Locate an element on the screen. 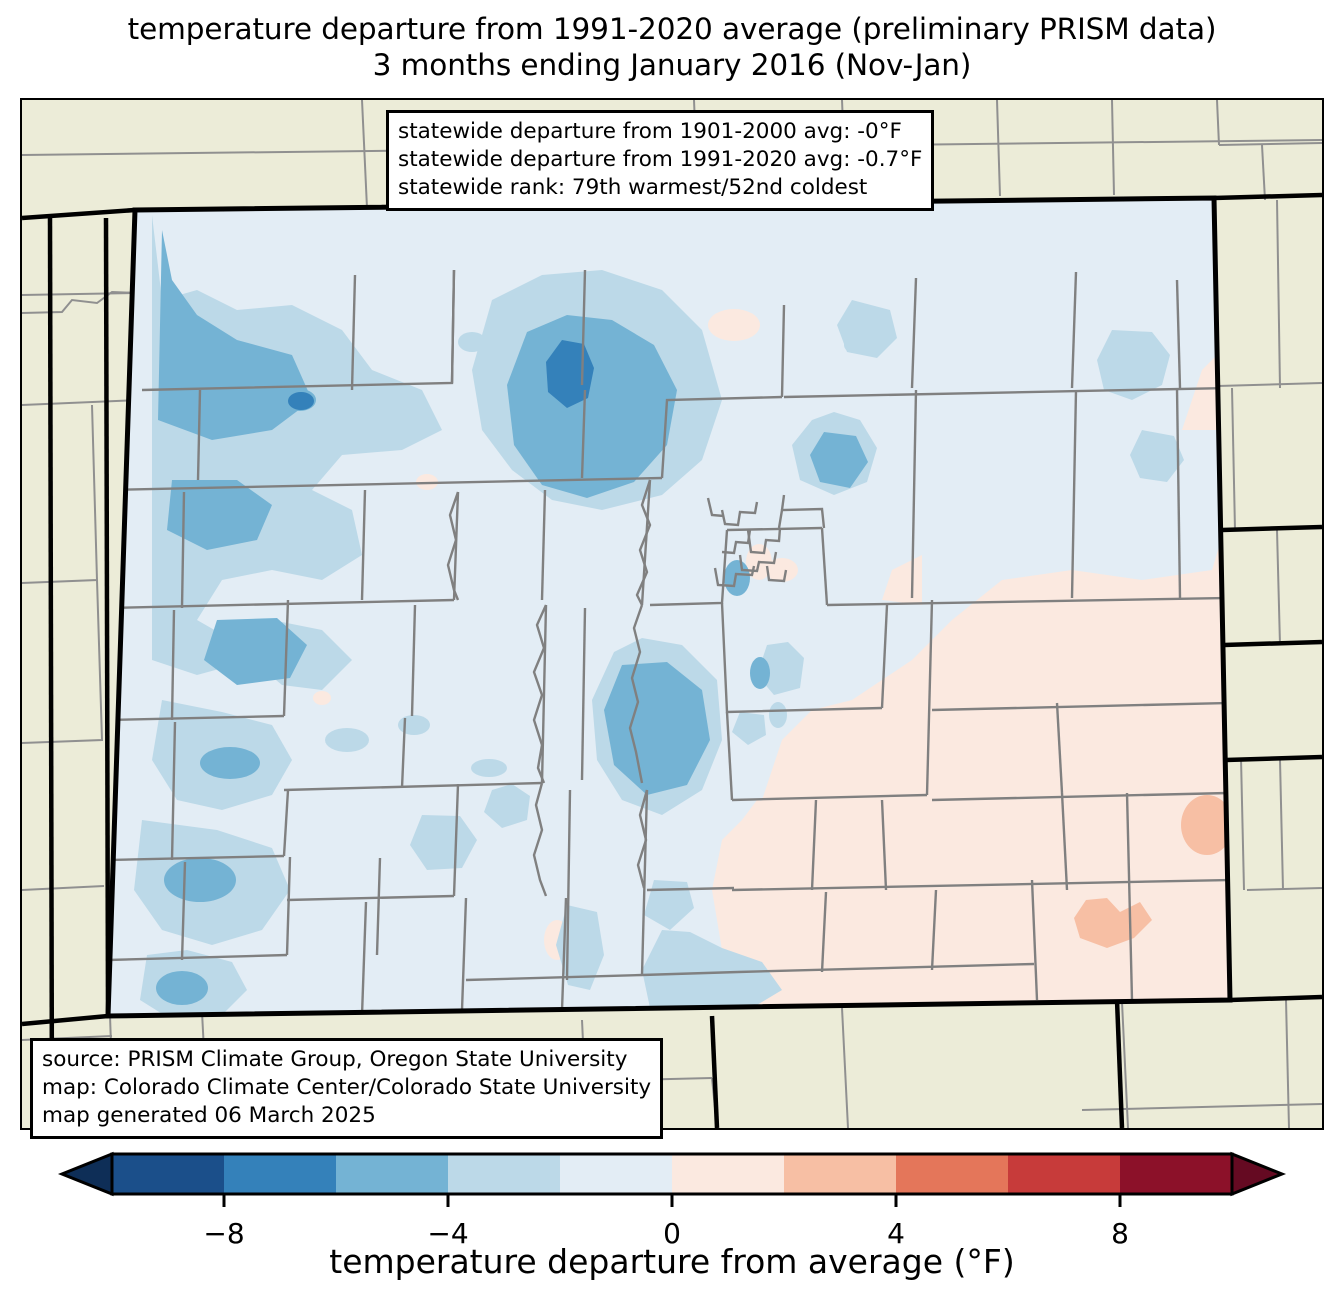  band--6-to--4-pocket-w3 is located at coordinates (182, 988).